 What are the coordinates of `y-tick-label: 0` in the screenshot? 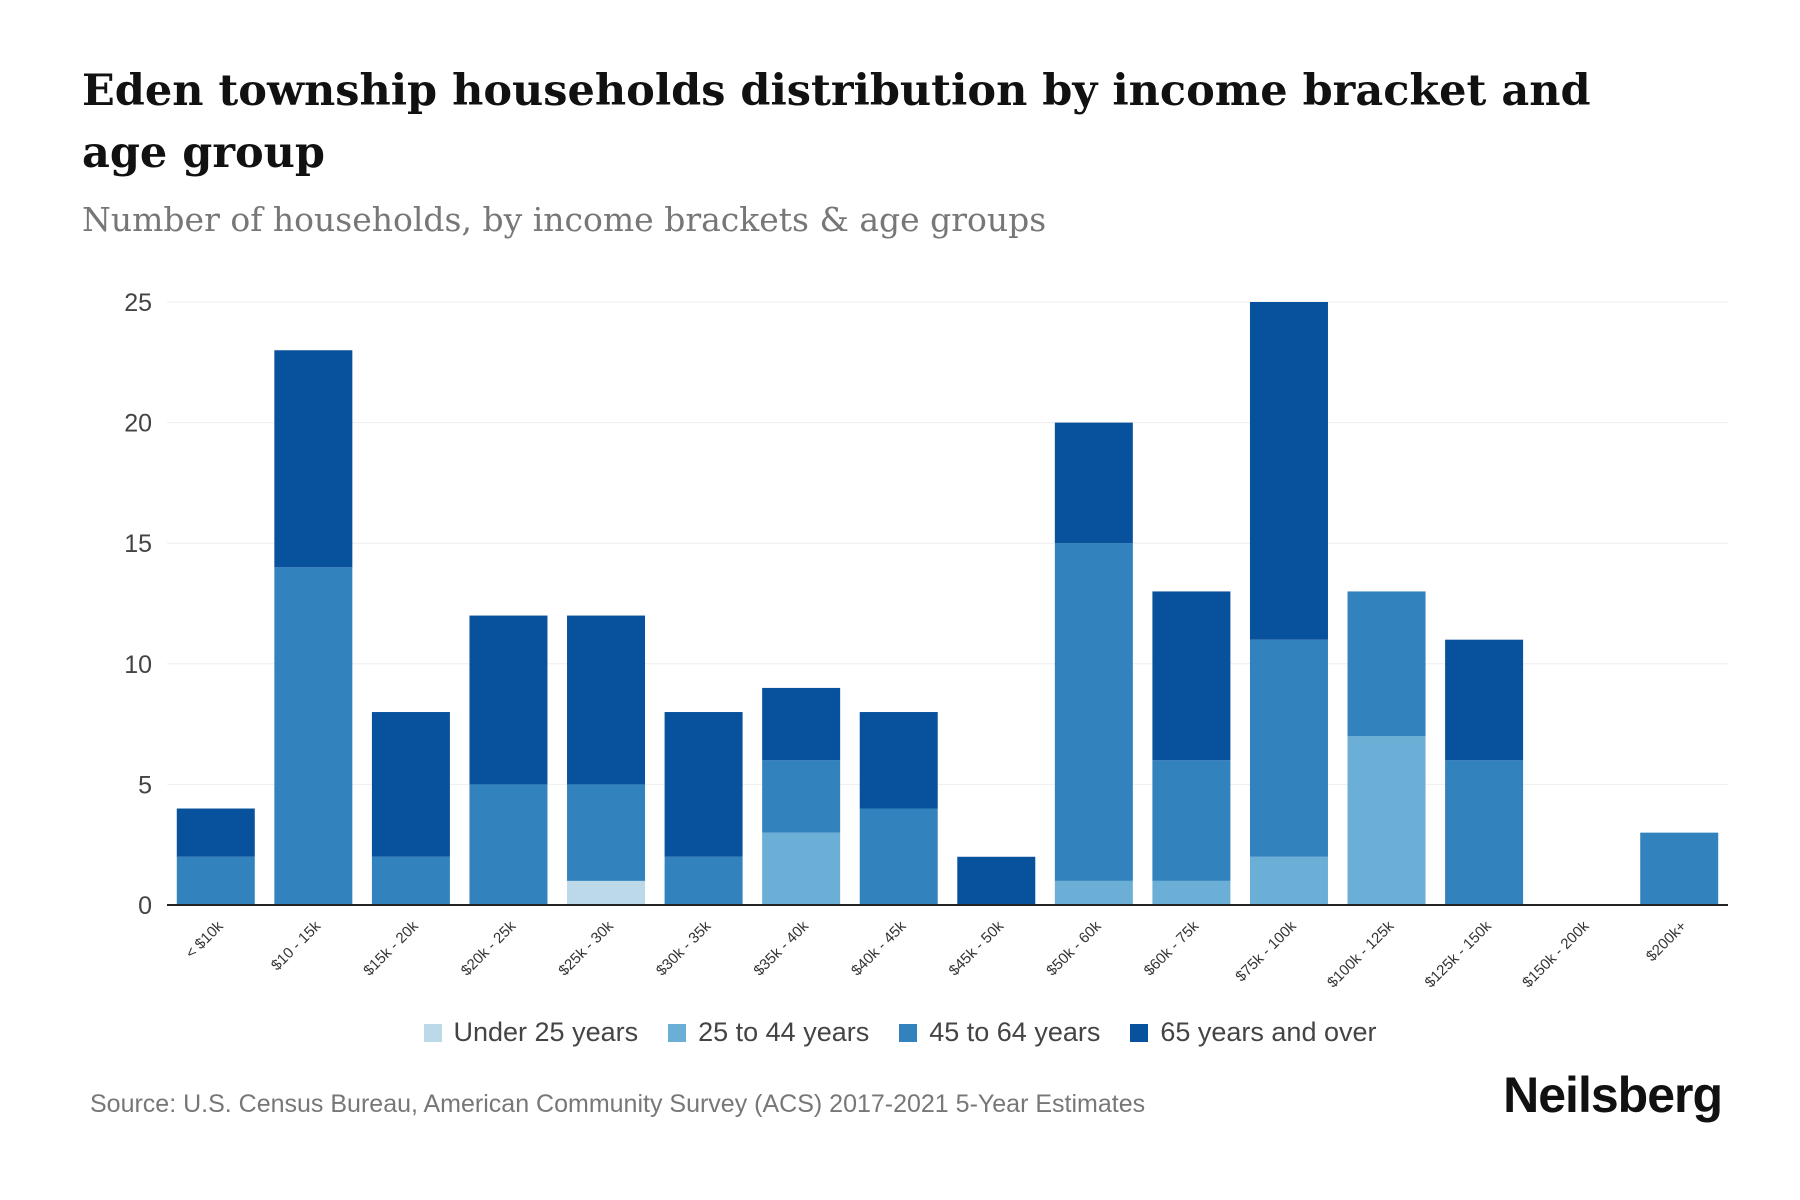 It's located at (145, 906).